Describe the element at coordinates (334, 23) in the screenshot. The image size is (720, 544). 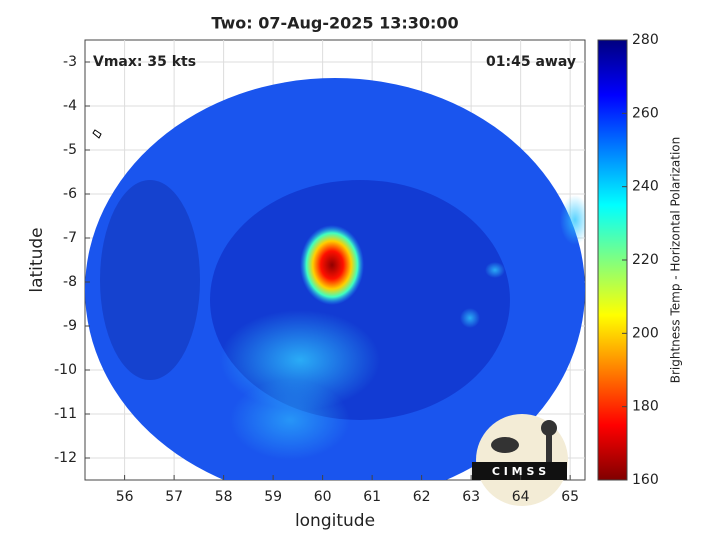
I see `chart-title: Two: 07-Aug-2025 13:30:00` at that location.